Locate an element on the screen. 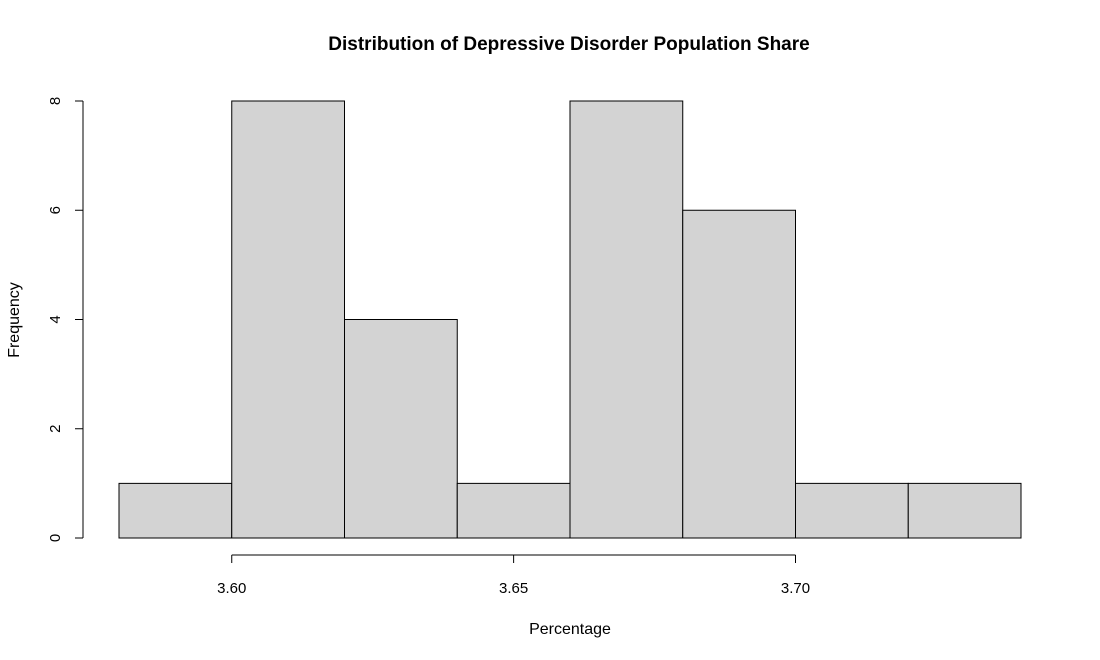 Image resolution: width=1100 pixels, height=660 pixels. y-tick-label: 0 is located at coordinates (55, 538).